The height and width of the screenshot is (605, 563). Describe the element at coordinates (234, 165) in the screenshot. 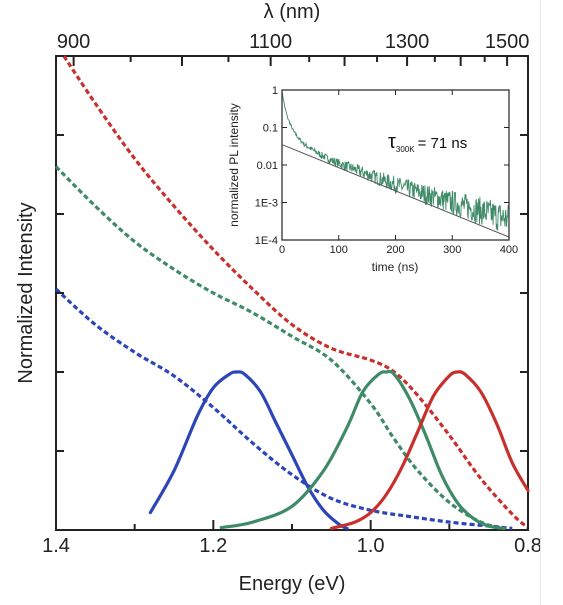

I see `inset-y-label: normalized PL intensity` at that location.